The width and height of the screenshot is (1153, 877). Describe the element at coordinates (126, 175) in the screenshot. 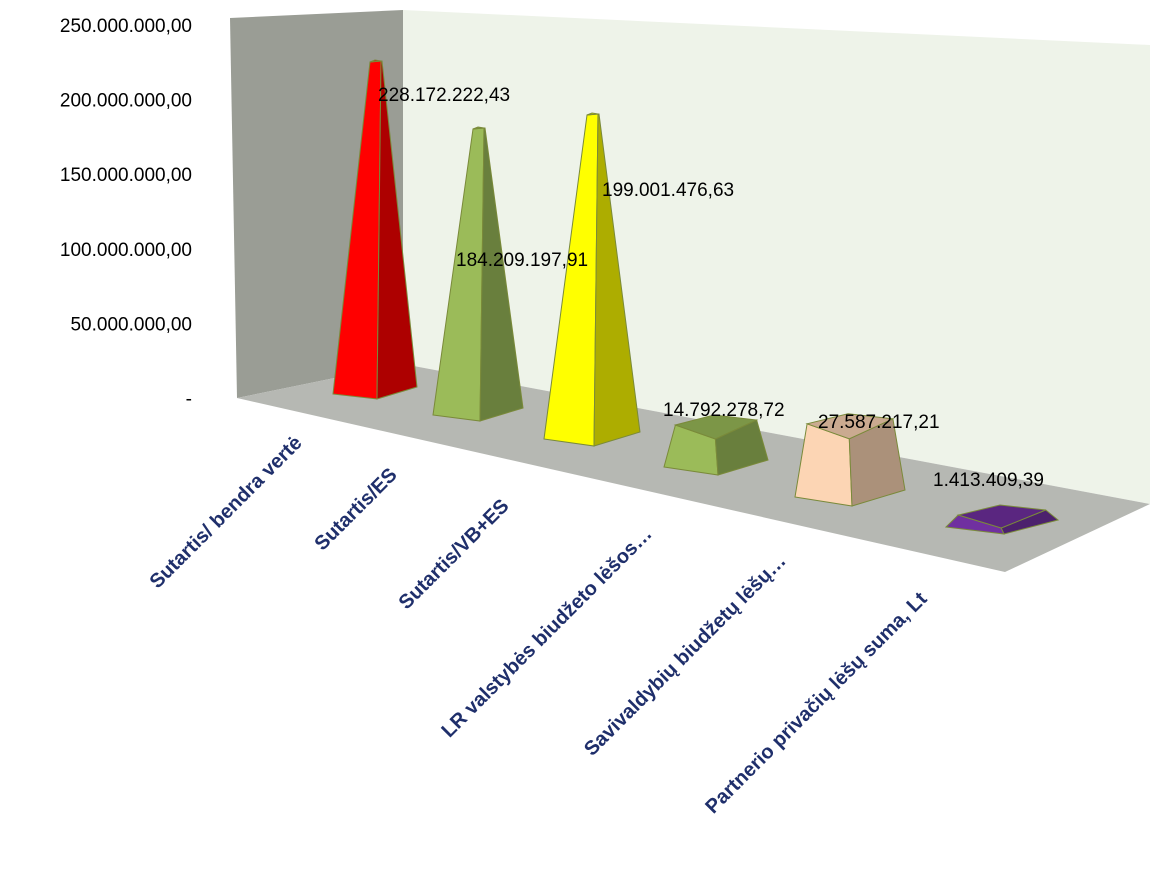

I see `y-tick-label: 150.000.000,00` at that location.